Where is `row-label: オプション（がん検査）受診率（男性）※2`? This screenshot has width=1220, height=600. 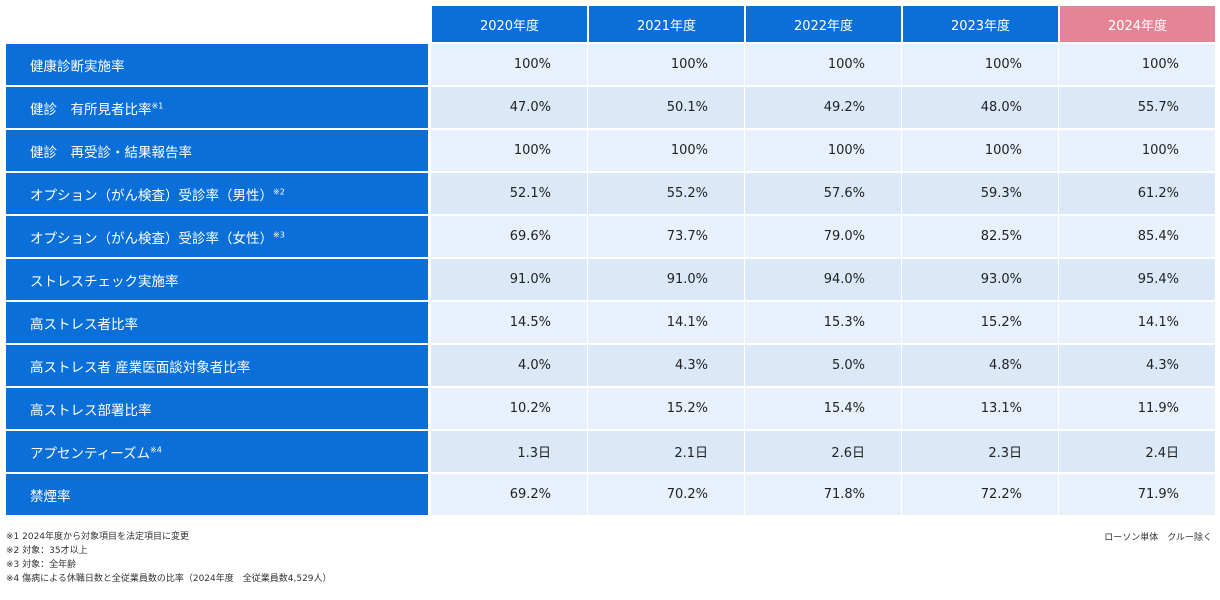
row-label: オプション（がん検査）受診率（男性）※2 is located at coordinates (218, 192).